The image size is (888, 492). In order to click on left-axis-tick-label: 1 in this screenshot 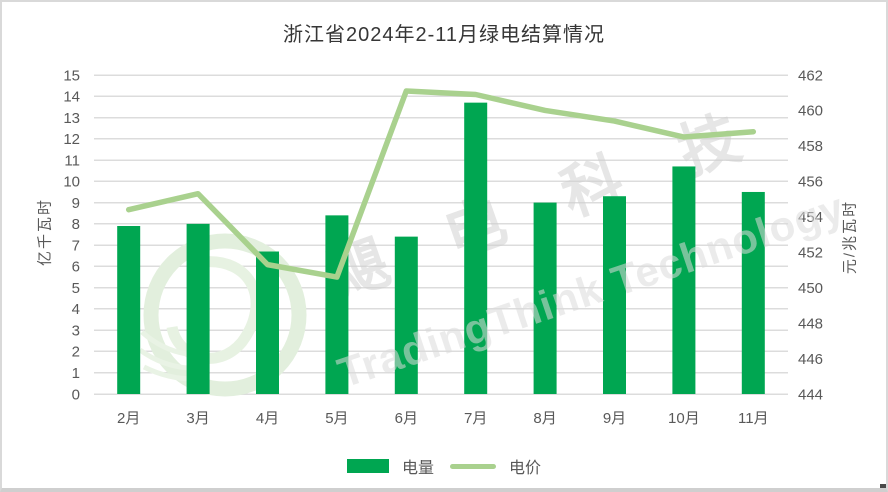, I will do `click(76, 373)`.